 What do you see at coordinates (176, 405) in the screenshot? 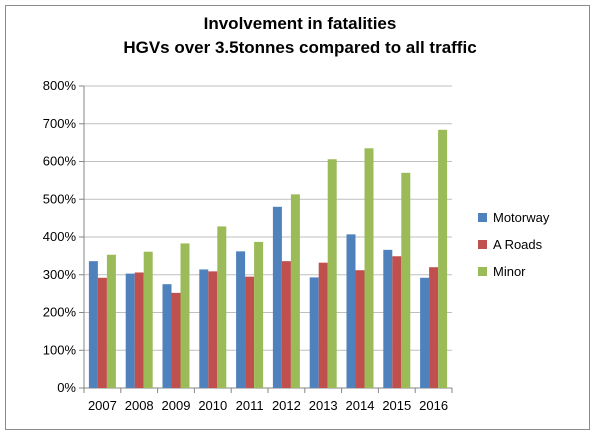
I see `x-tick-label: 2009` at bounding box center [176, 405].